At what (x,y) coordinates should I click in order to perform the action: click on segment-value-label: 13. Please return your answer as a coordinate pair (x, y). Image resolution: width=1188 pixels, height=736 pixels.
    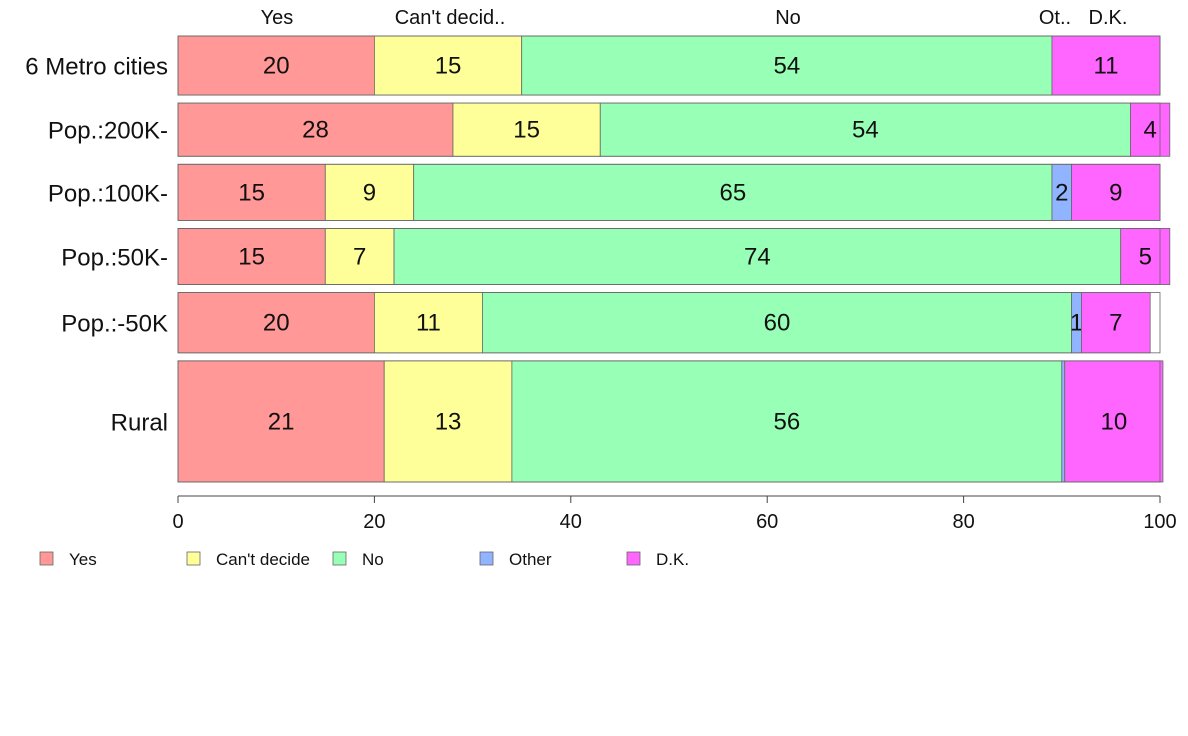
    Looking at the image, I should click on (448, 421).